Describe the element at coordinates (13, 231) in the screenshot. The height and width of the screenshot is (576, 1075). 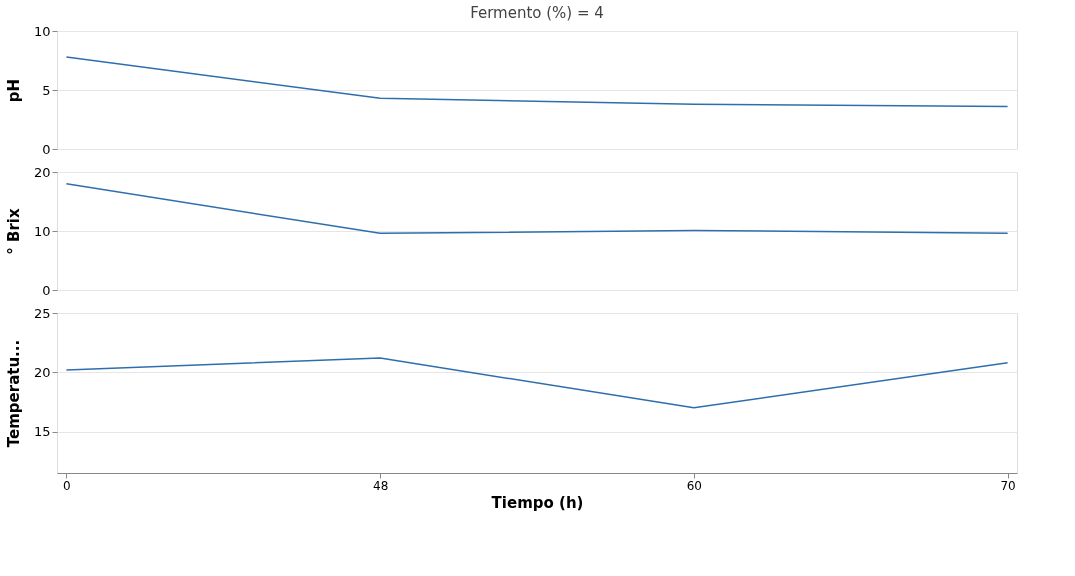
I see `y-axis-title: ° Brix` at that location.